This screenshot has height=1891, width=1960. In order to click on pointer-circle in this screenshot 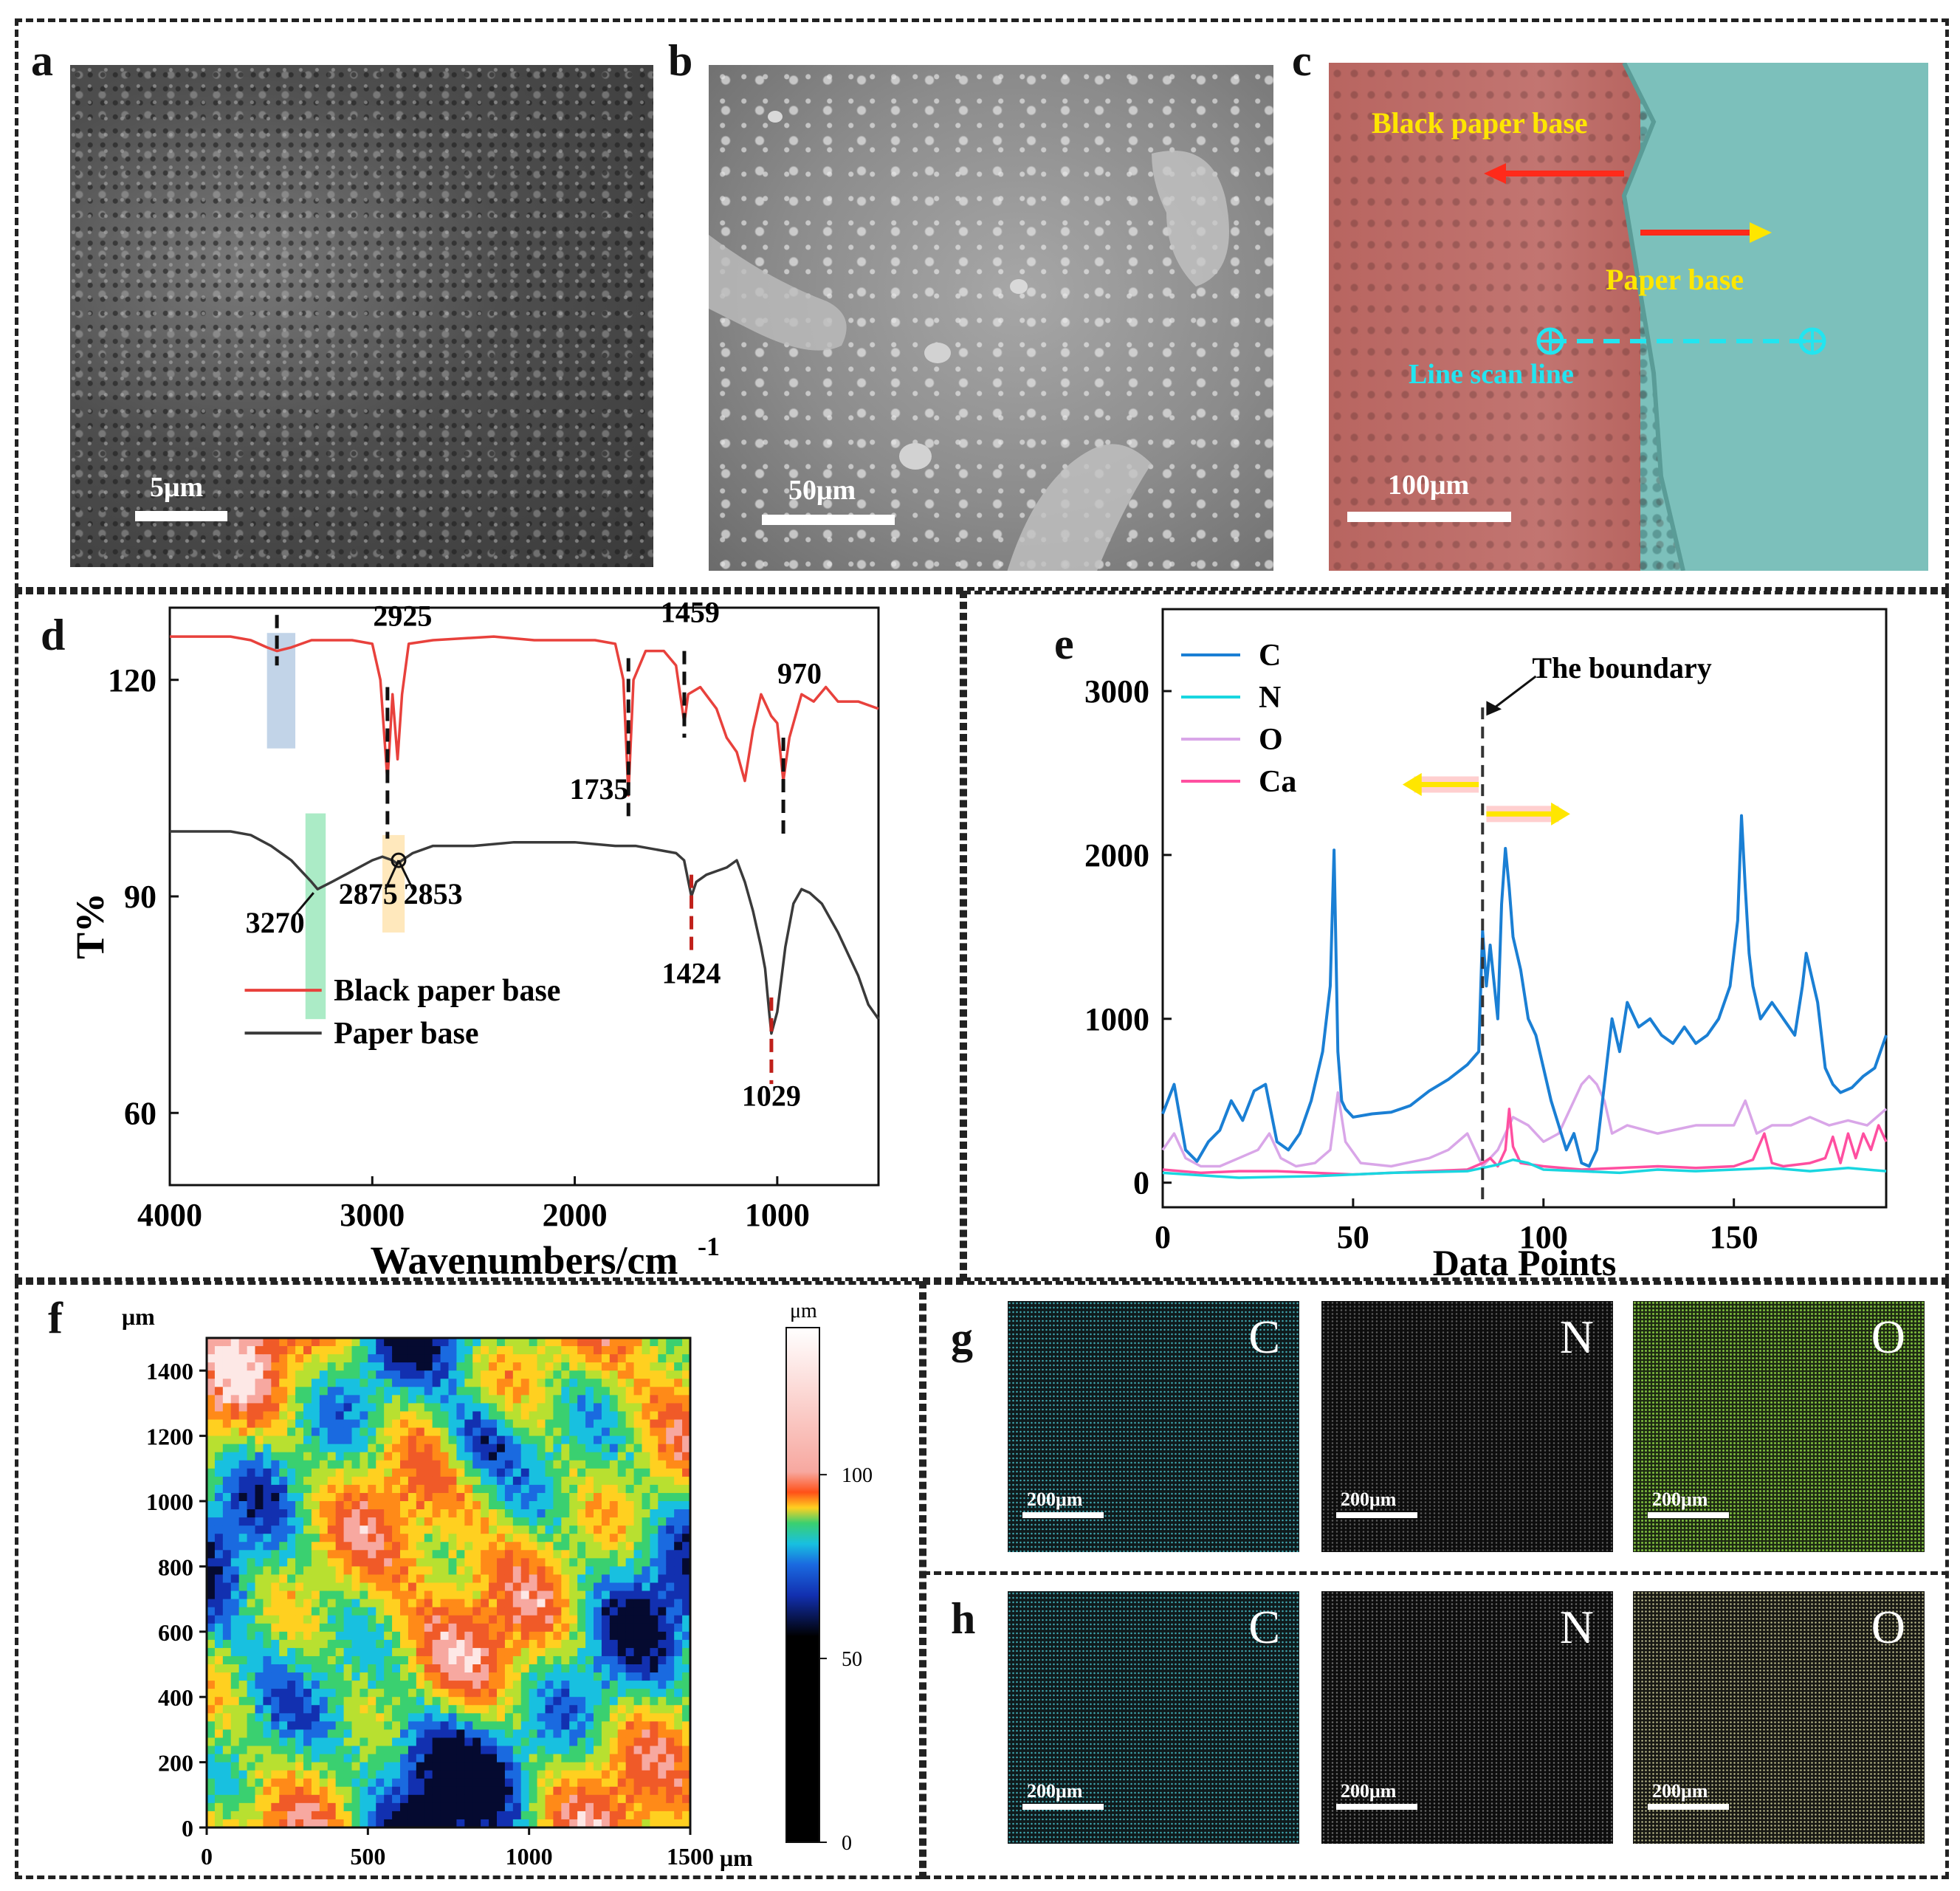, I will do `click(399, 860)`.